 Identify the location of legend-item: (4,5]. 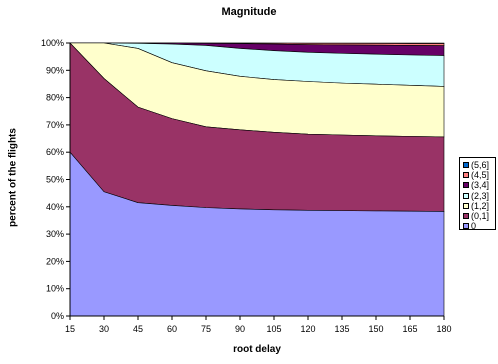
(479, 175).